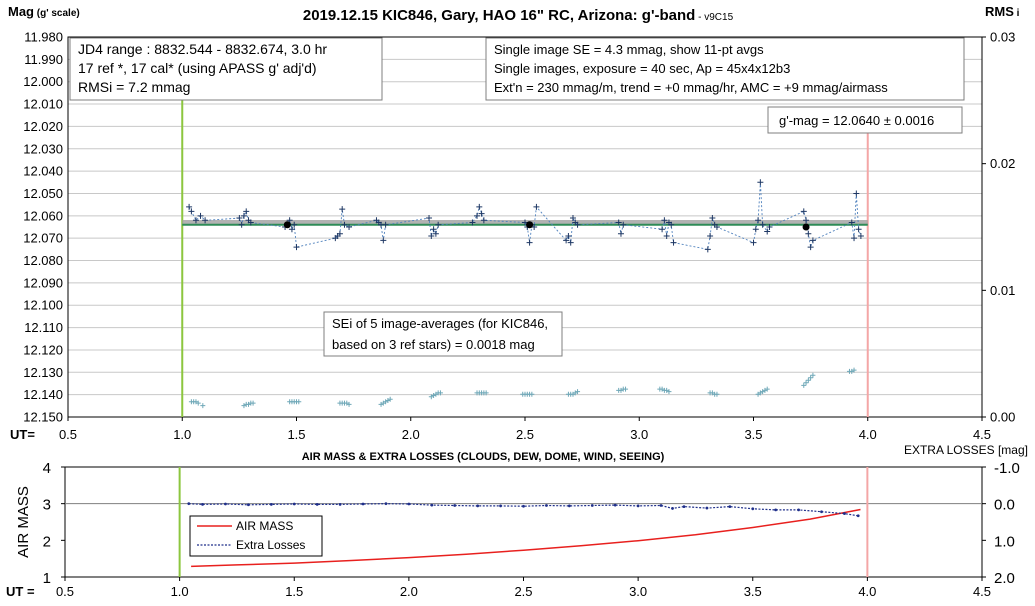 This screenshot has width=1035, height=606. What do you see at coordinates (294, 591) in the screenshot?
I see `airmass-x-tick-label: 1.5` at bounding box center [294, 591].